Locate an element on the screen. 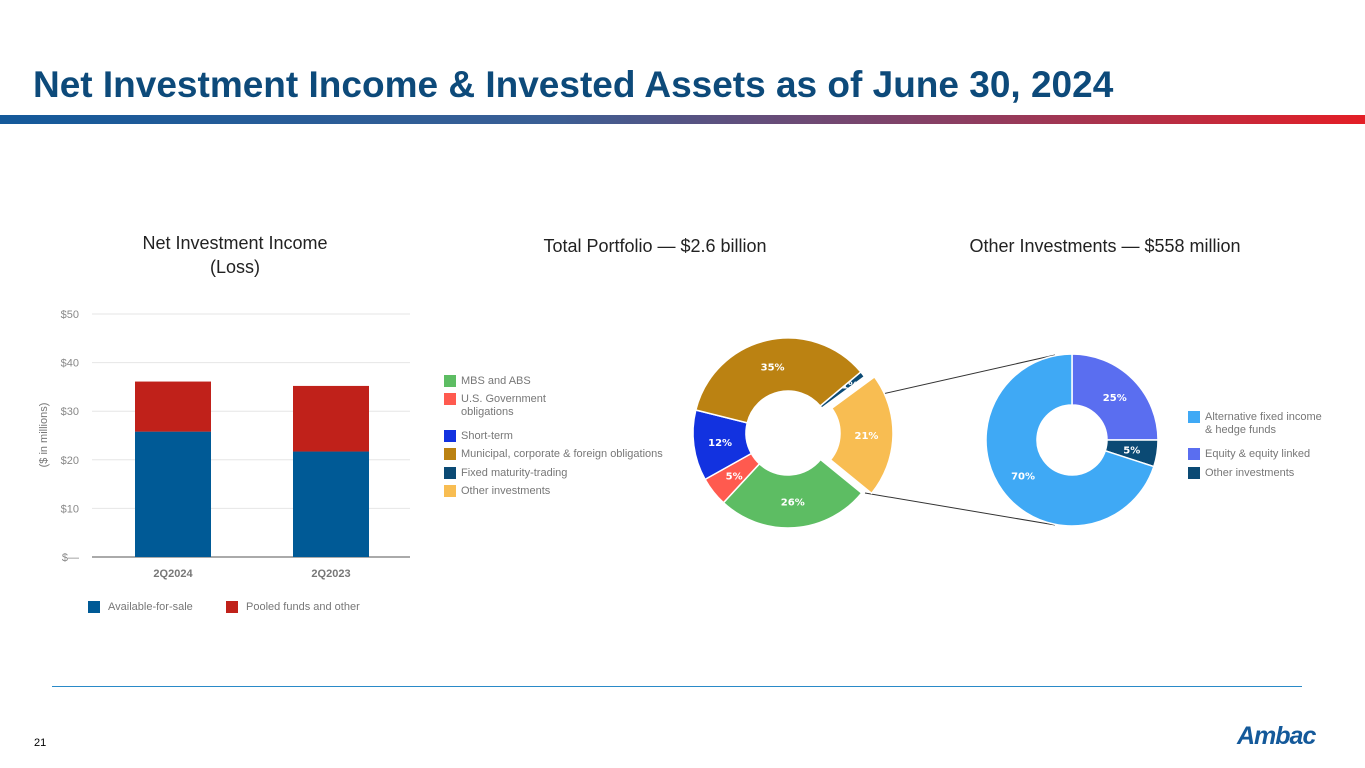 The width and height of the screenshot is (1365, 768). legend-label: Fixed maturity-trading is located at coordinates (514, 473).